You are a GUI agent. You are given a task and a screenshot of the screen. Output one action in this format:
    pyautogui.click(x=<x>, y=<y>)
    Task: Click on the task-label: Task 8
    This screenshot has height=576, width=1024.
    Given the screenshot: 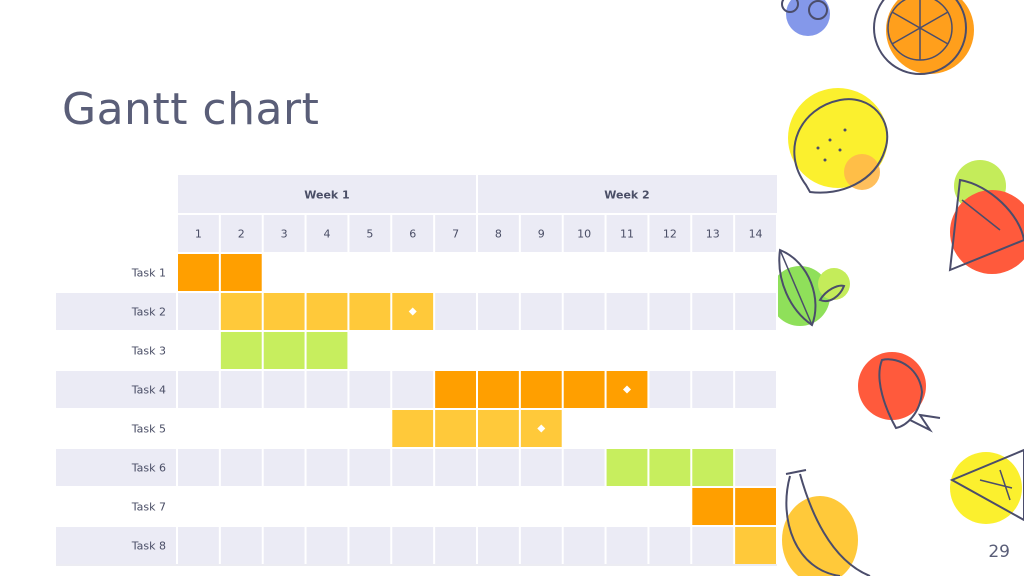 What is the action you would take?
    pyautogui.click(x=148, y=546)
    